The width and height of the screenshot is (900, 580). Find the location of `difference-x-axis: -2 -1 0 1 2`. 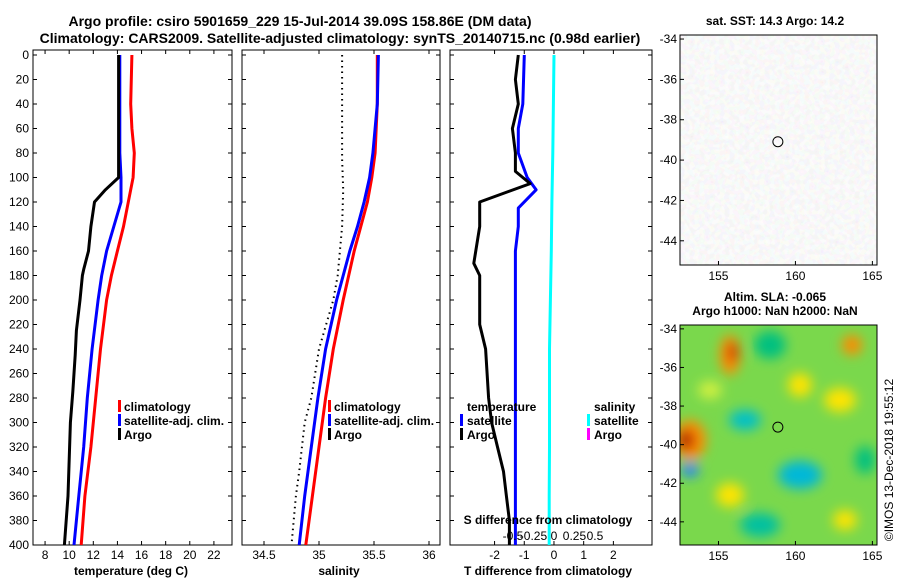

difference-x-axis: -2 -1 0 1 2 is located at coordinates (553, 306).